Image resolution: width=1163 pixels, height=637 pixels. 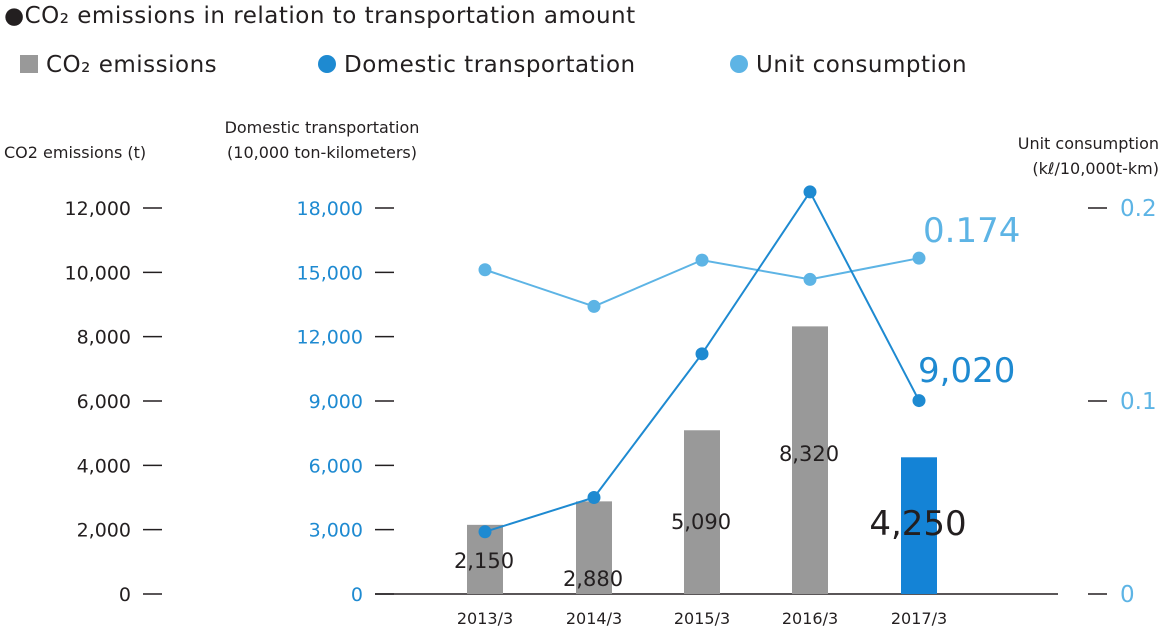 I want to click on domestic-last-value-label: 9,020, so click(x=966, y=371).